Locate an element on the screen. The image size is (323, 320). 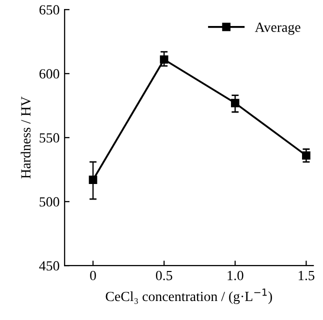
legend-label: Average is located at coordinates (277, 28).